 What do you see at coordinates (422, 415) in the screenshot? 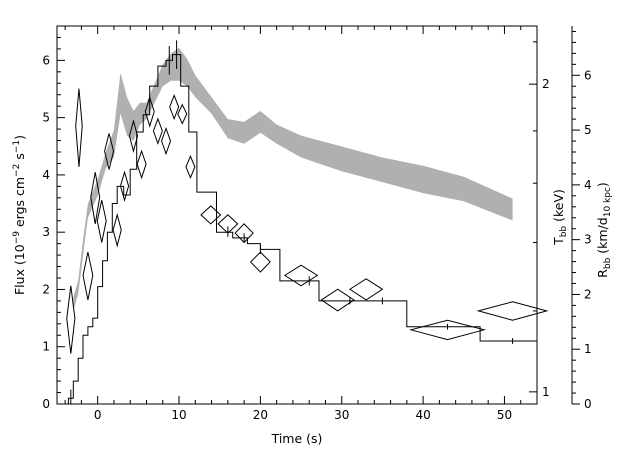
I see `x-tick-label: 40` at bounding box center [422, 415].